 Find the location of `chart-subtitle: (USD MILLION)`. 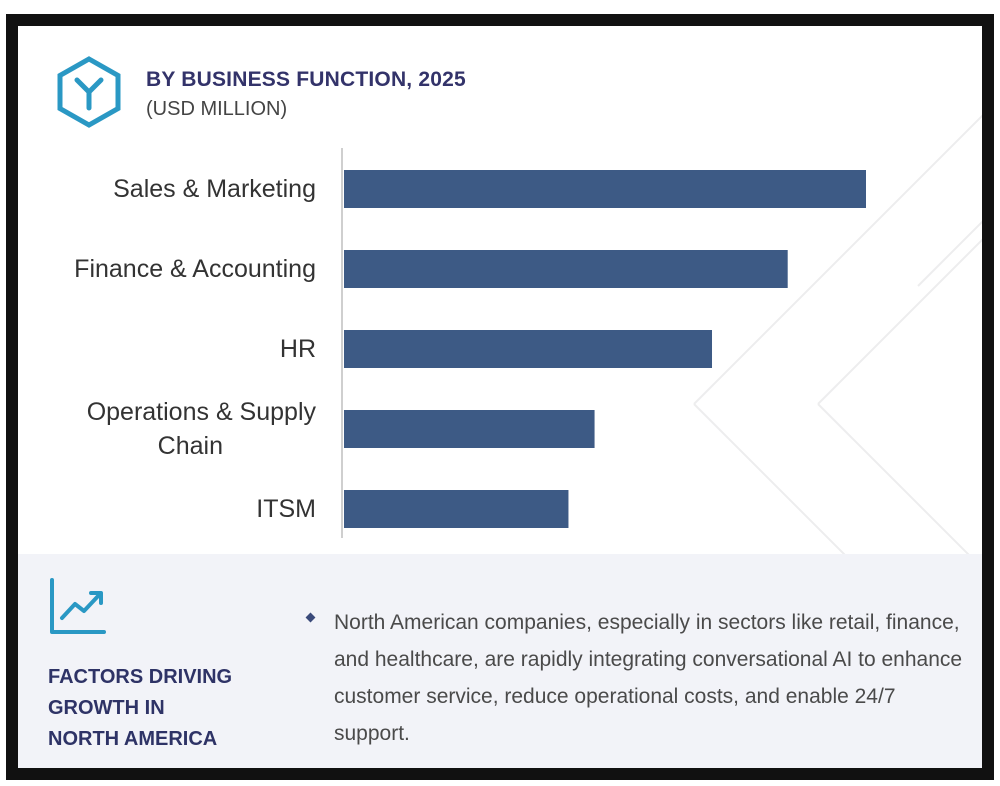

chart-subtitle: (USD MILLION) is located at coordinates (217, 109).